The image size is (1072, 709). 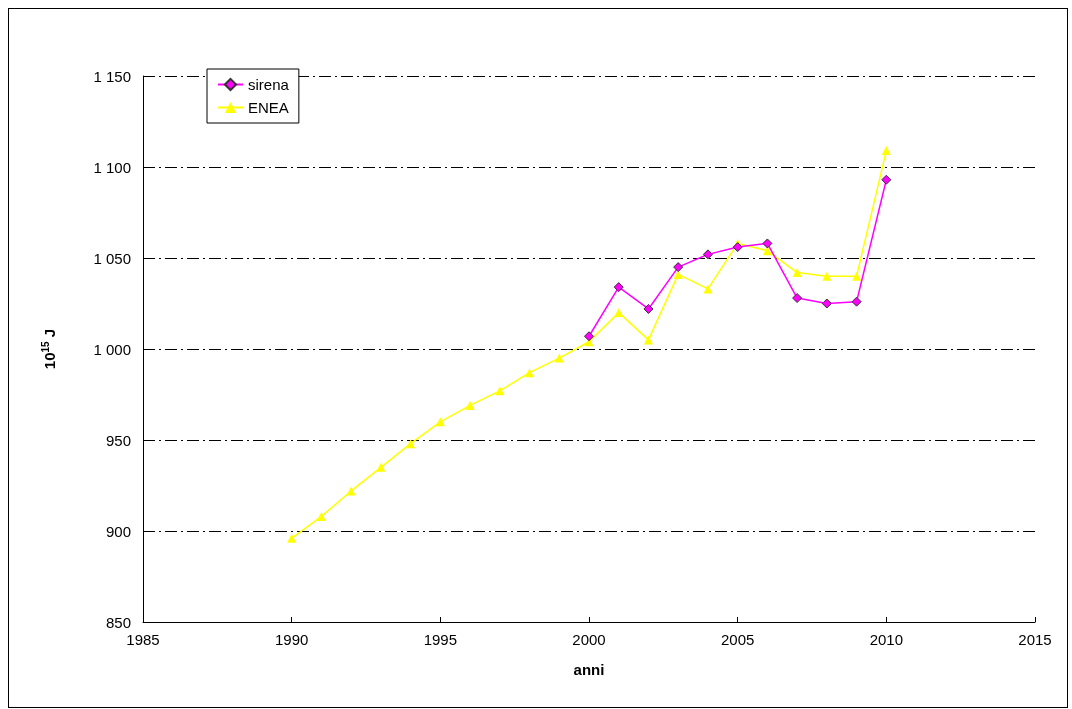 What do you see at coordinates (118, 440) in the screenshot?
I see `y-tick-label: 950` at bounding box center [118, 440].